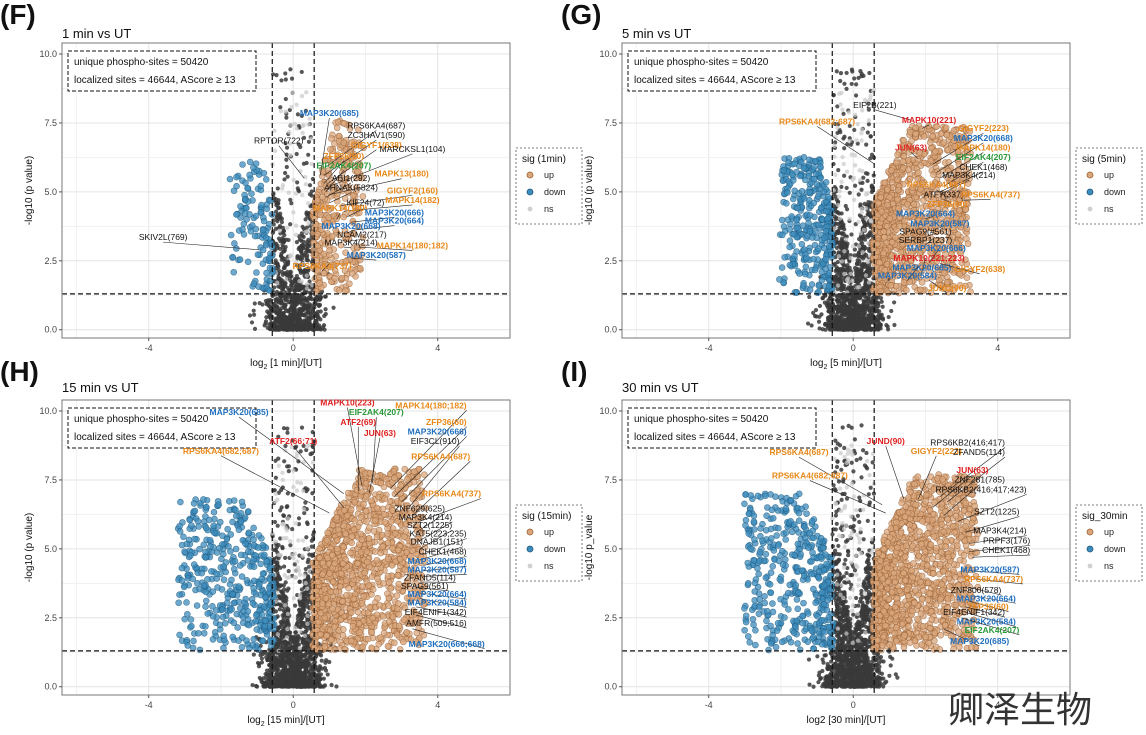 This screenshot has height=735, width=1146. I want to click on legend-swatch-ns, so click(530, 209).